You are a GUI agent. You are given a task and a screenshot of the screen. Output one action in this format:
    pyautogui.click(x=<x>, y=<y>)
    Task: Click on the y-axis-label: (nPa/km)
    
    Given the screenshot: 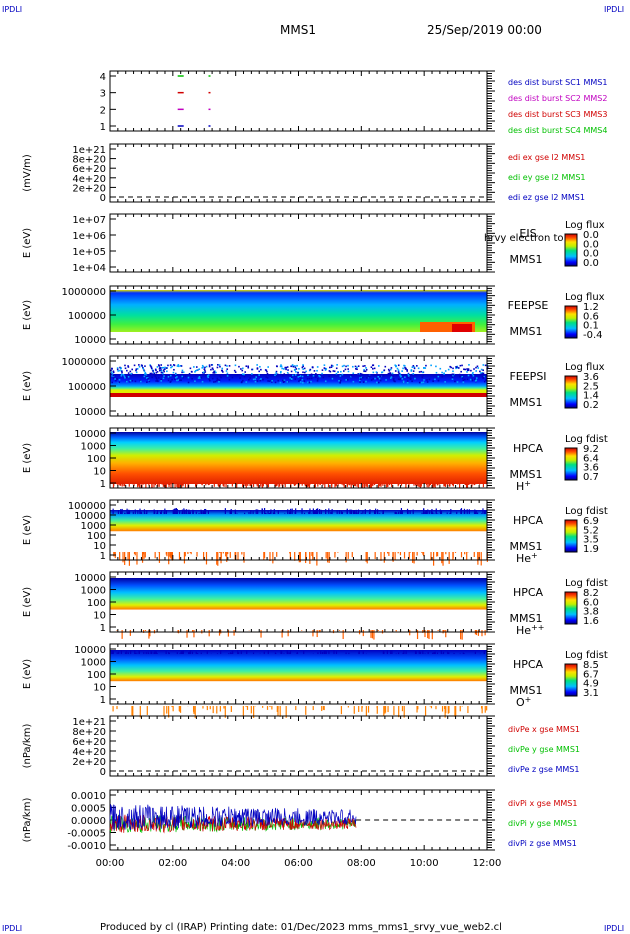 What is the action you would take?
    pyautogui.click(x=27, y=746)
    